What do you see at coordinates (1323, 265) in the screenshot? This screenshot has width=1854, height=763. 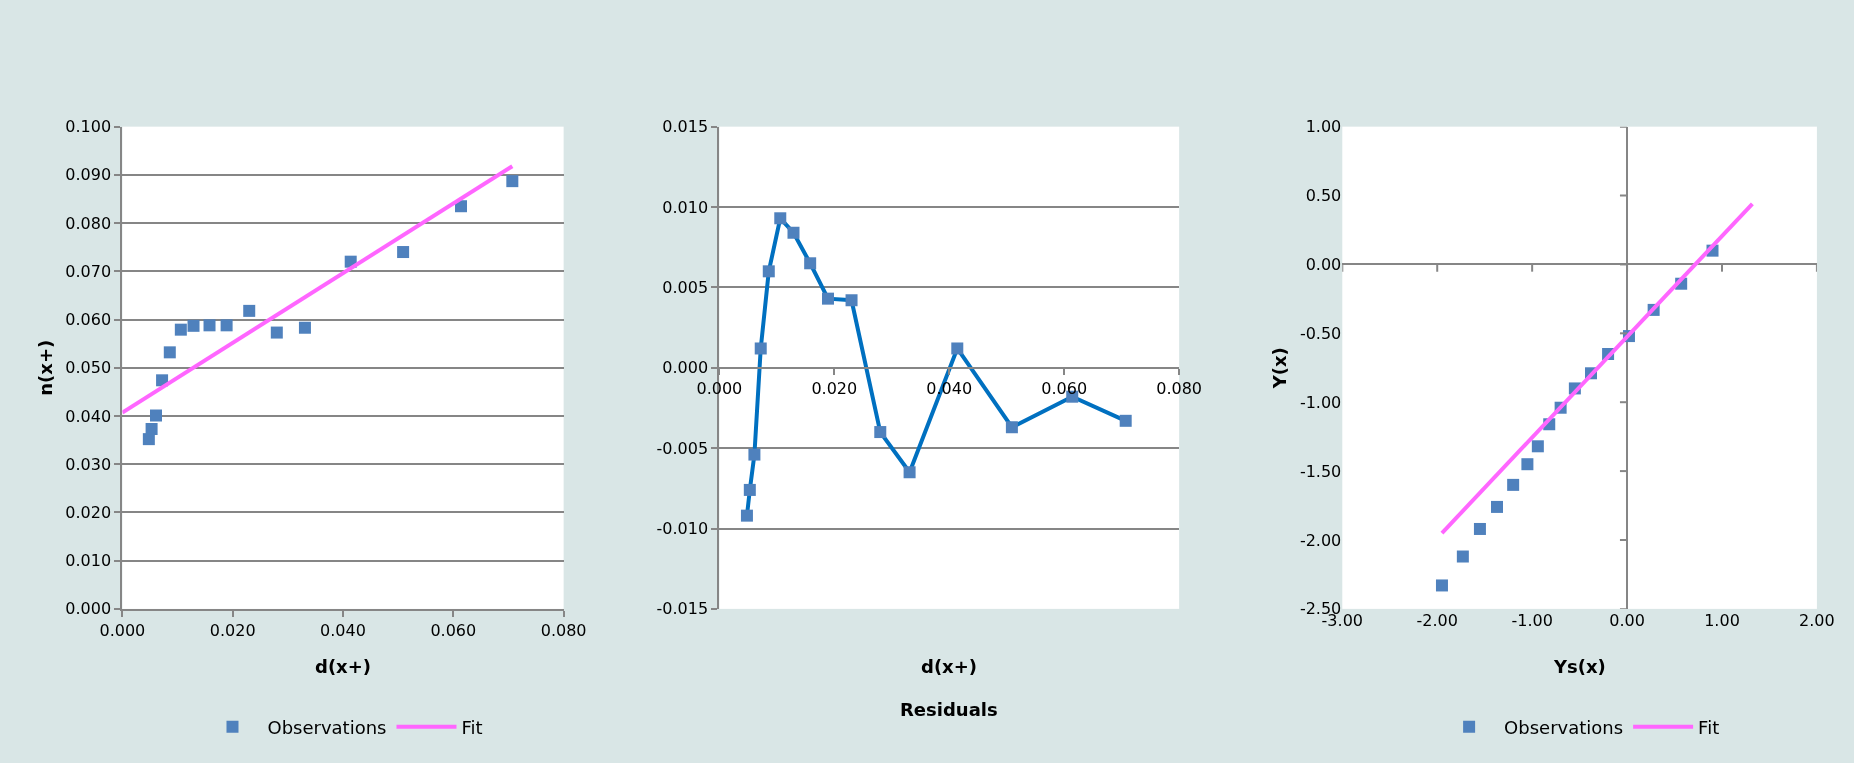 I see `y-tick-label: 0.00` at bounding box center [1323, 265].